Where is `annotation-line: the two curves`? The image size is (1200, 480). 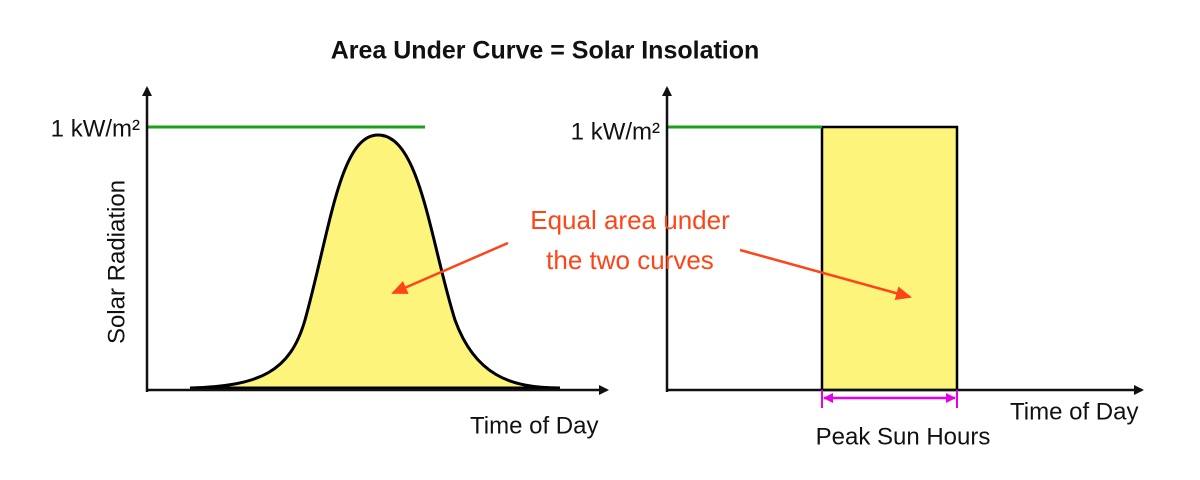 annotation-line: the two curves is located at coordinates (630, 260).